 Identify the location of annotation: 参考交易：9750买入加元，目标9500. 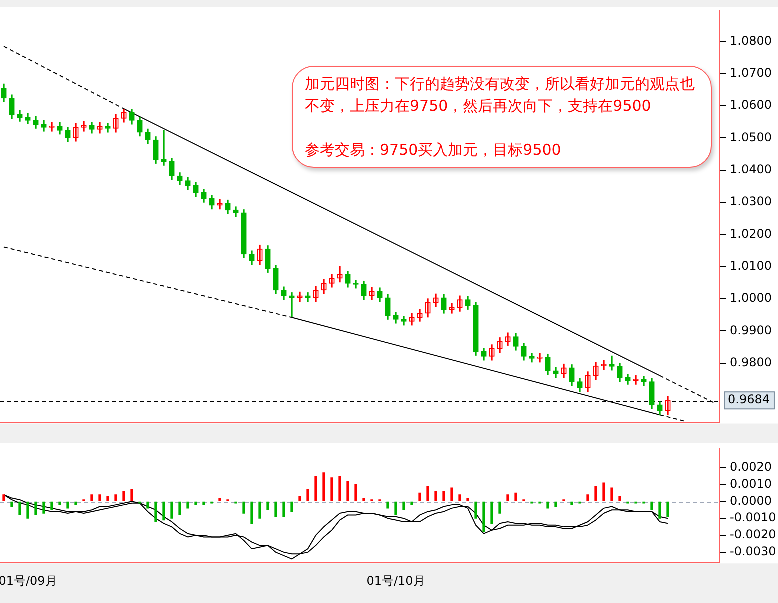
(433, 150).